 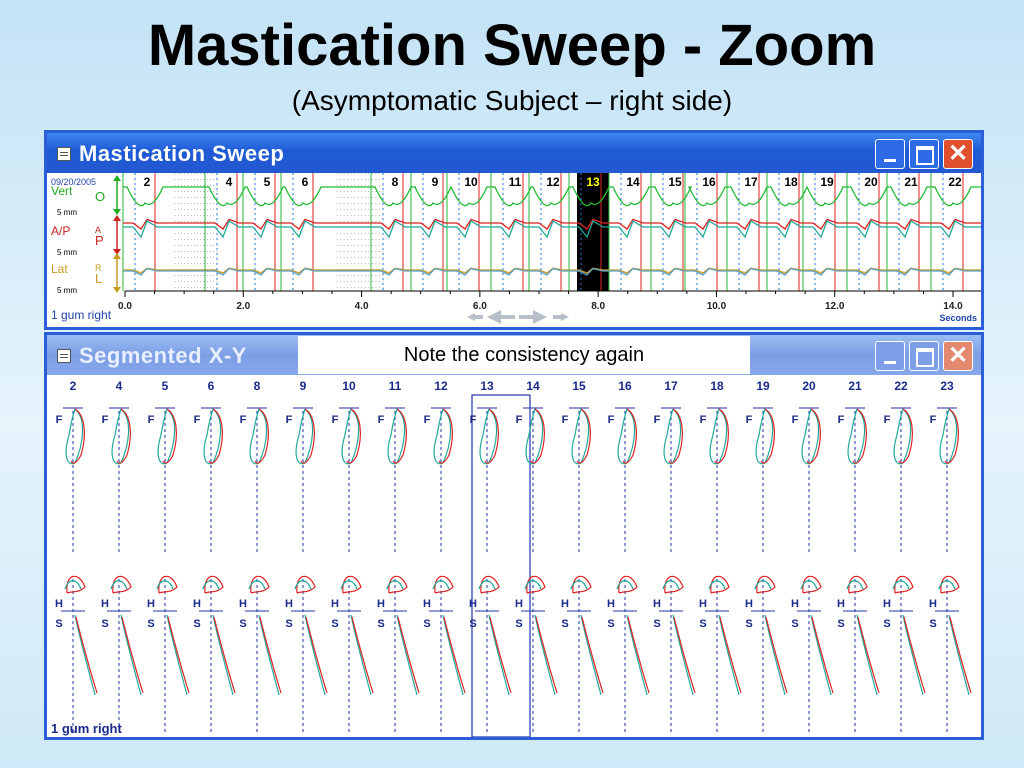 I want to click on arrow-left-icon, so click(x=501, y=317).